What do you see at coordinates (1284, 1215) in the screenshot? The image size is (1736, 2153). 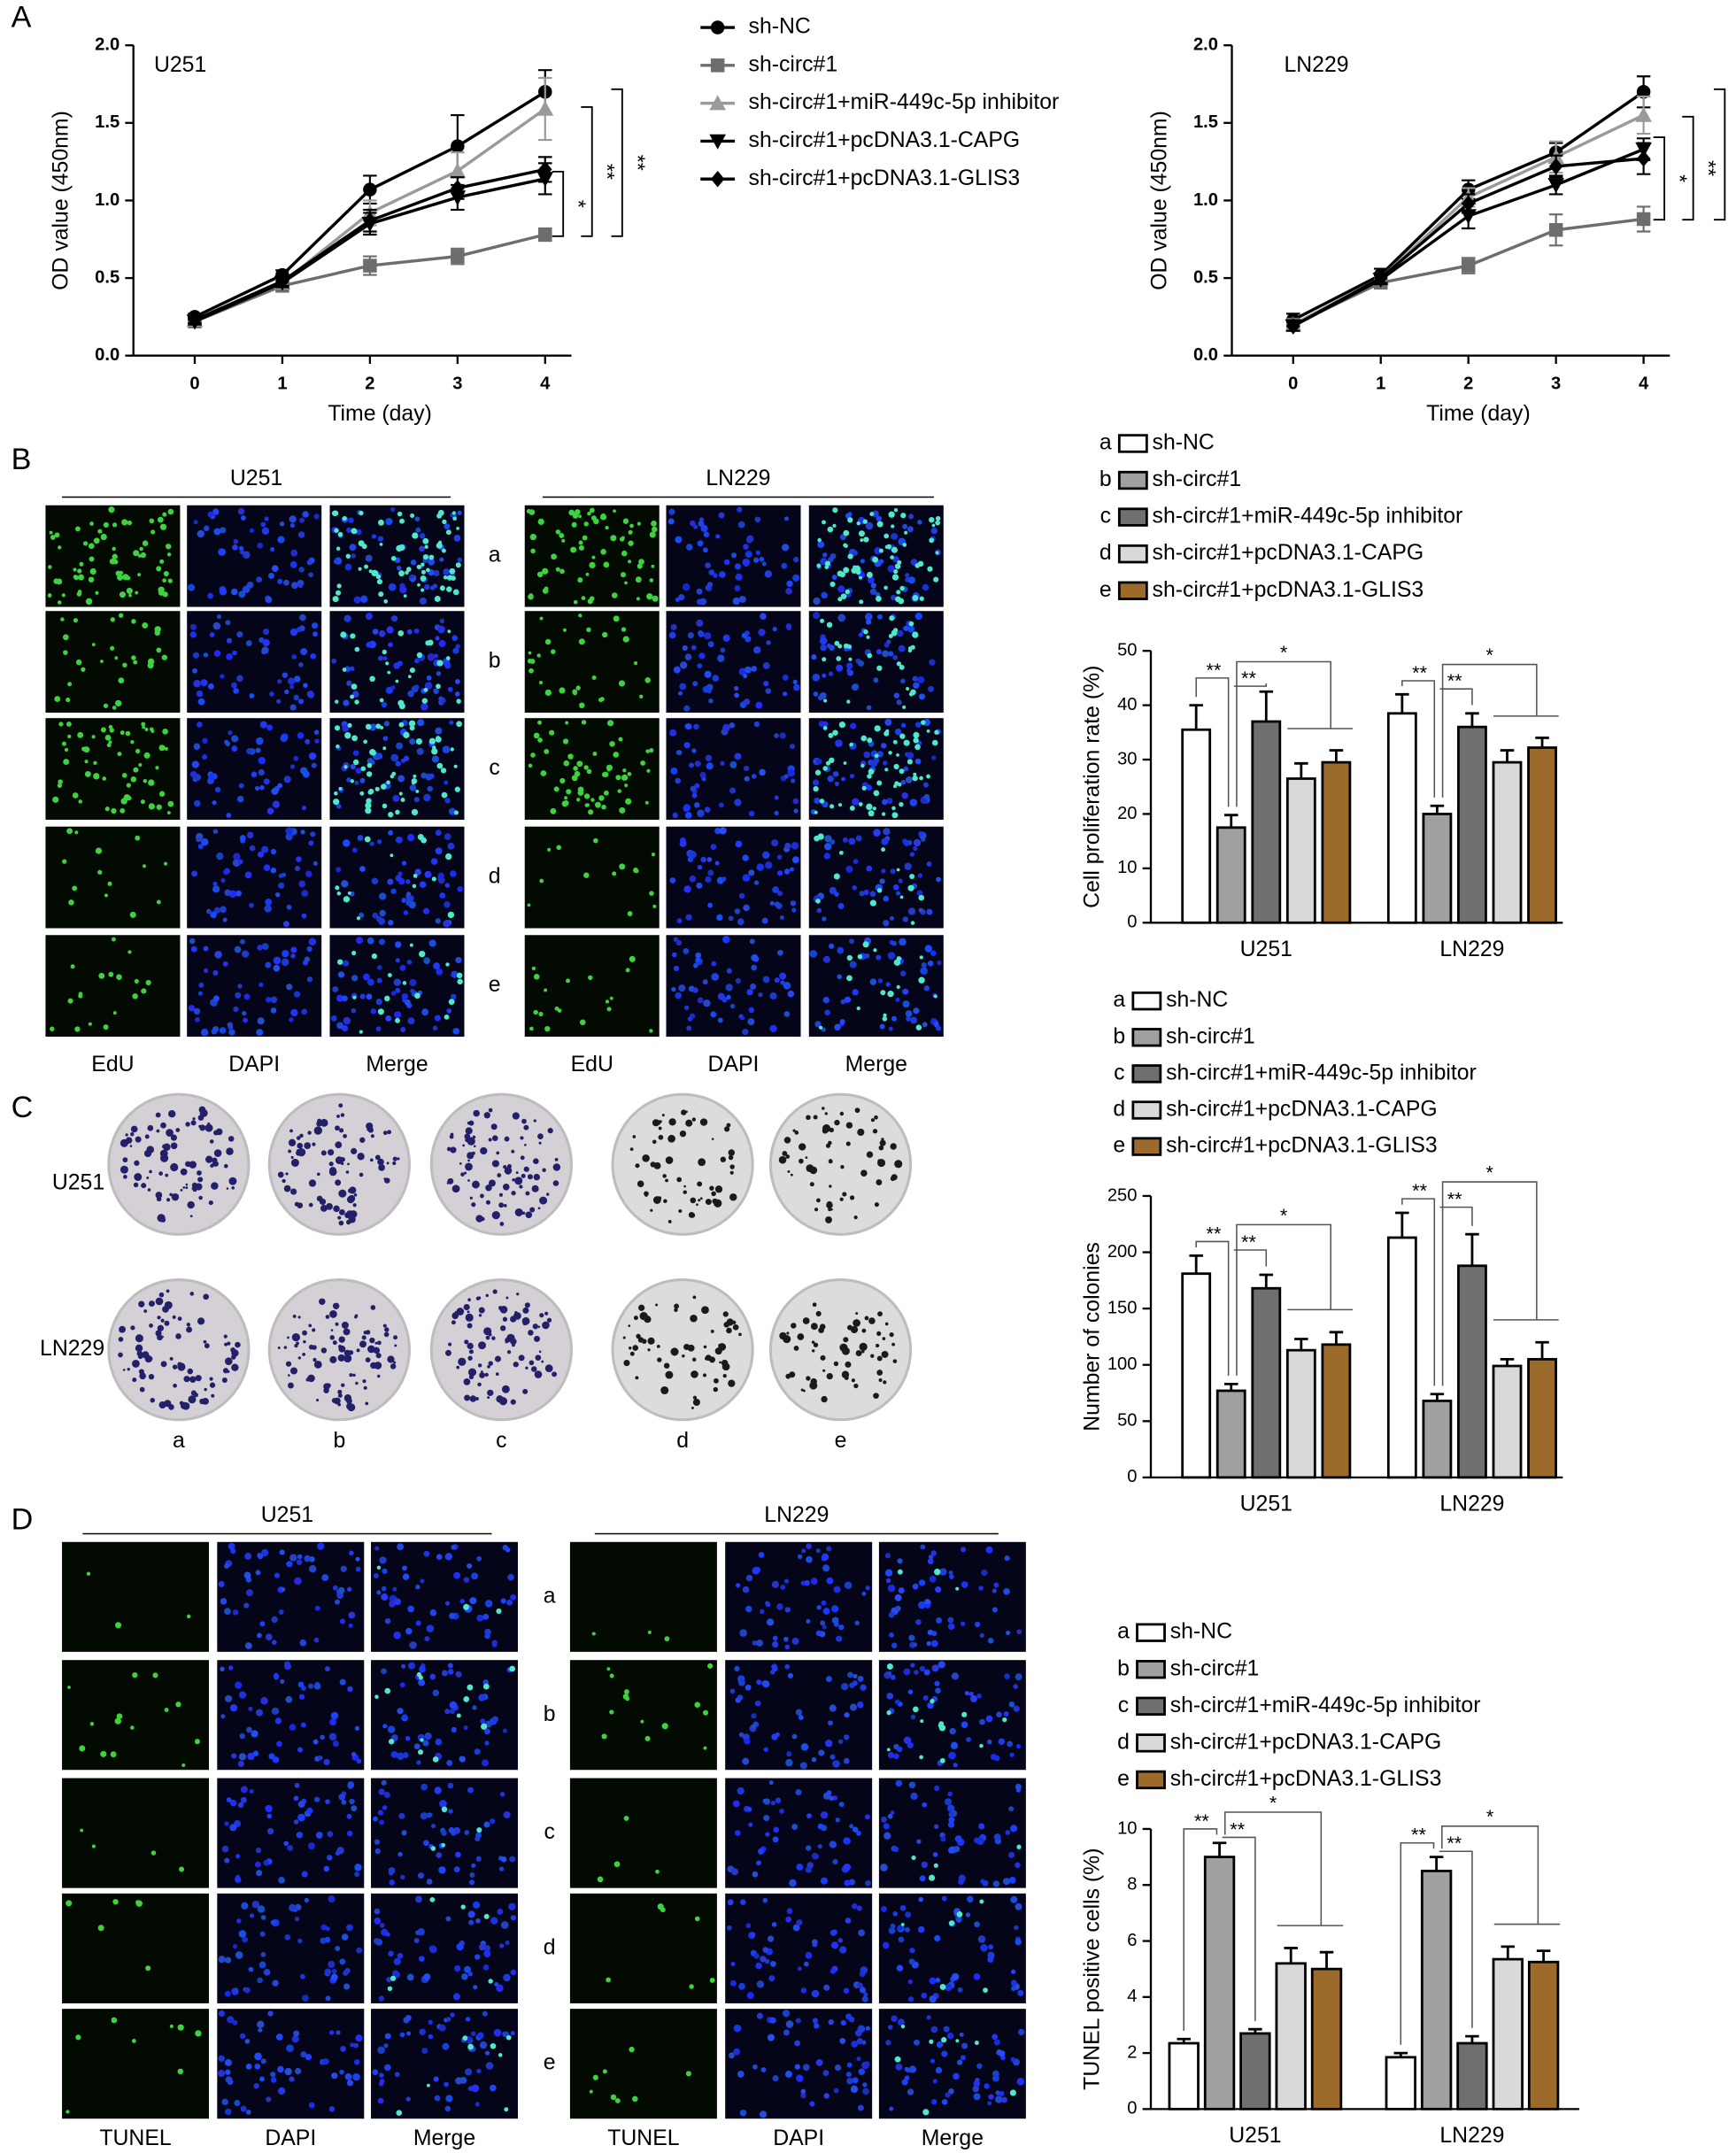 I see `significance-label: *` at bounding box center [1284, 1215].